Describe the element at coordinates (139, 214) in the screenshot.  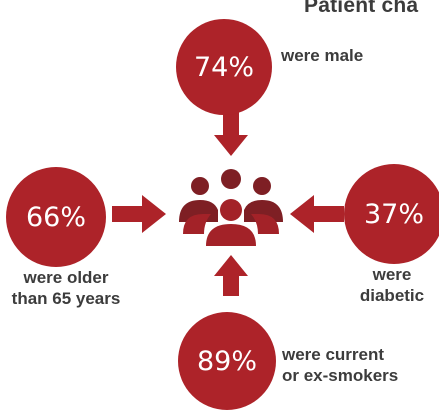
I see `arrow-icon-left` at that location.